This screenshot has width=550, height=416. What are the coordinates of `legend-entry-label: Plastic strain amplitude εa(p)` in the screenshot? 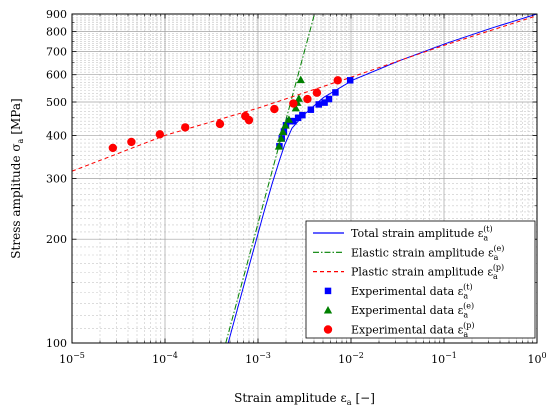 It's located at (427, 272).